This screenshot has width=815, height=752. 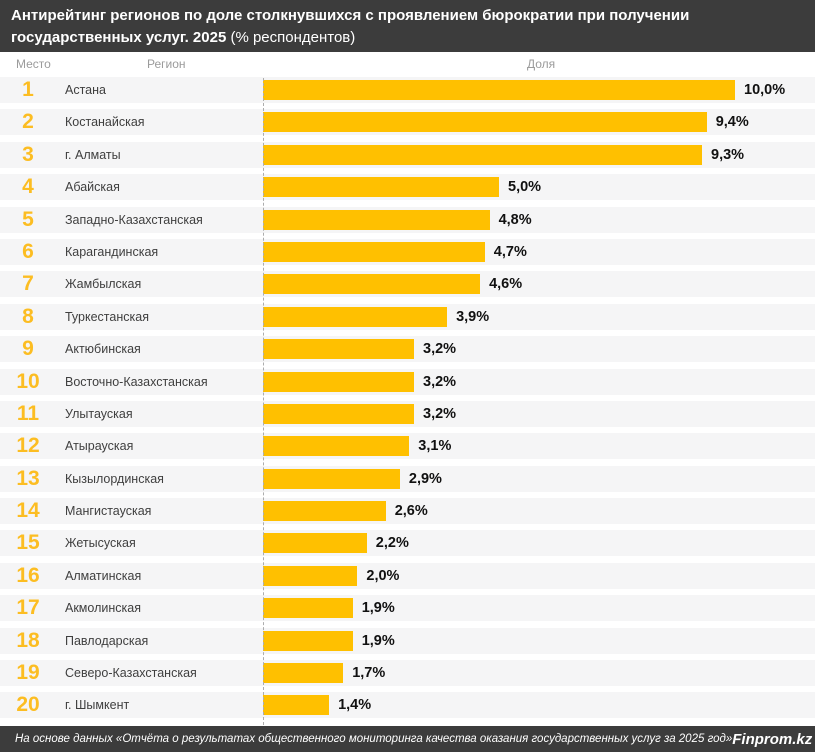 What do you see at coordinates (85, 90) in the screenshot?
I see `region-label: Астана` at bounding box center [85, 90].